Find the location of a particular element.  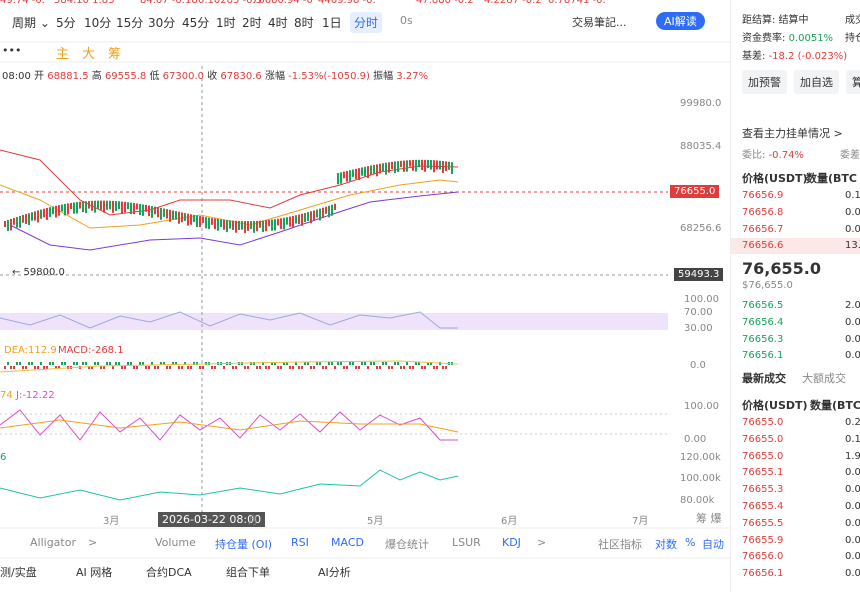

ai-button: AI解读 is located at coordinates (680, 21).